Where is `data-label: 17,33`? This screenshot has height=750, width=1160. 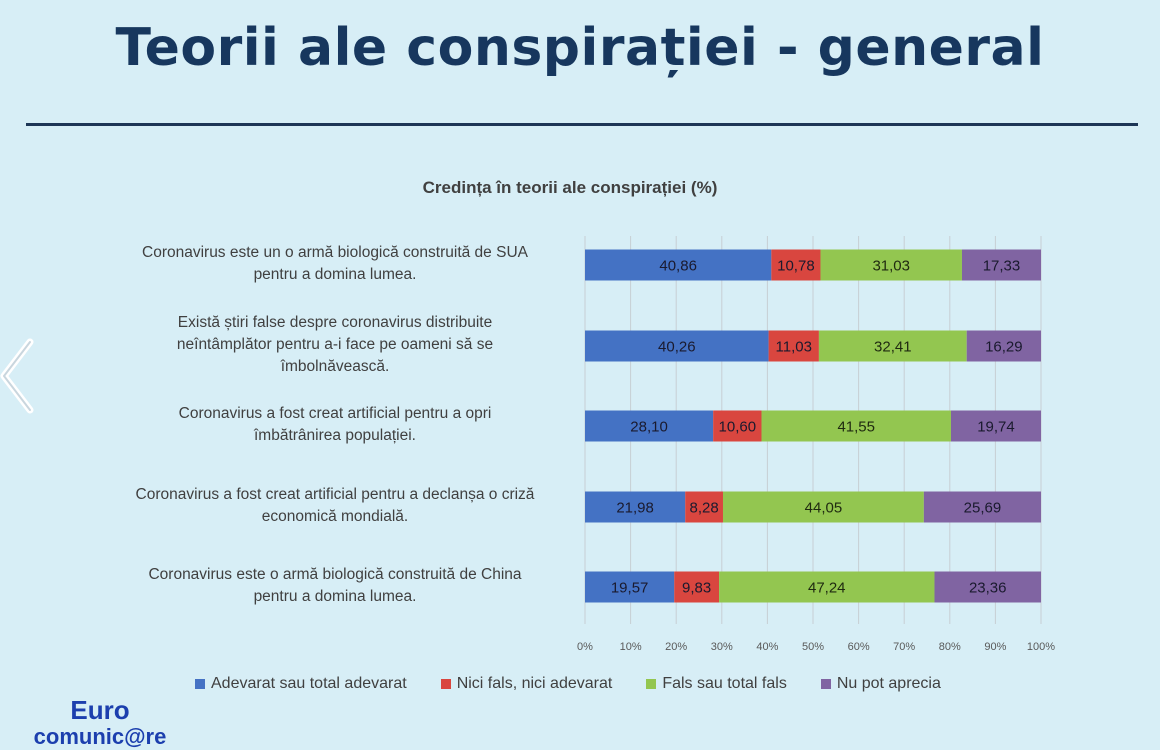
data-label: 17,33 is located at coordinates (1002, 266).